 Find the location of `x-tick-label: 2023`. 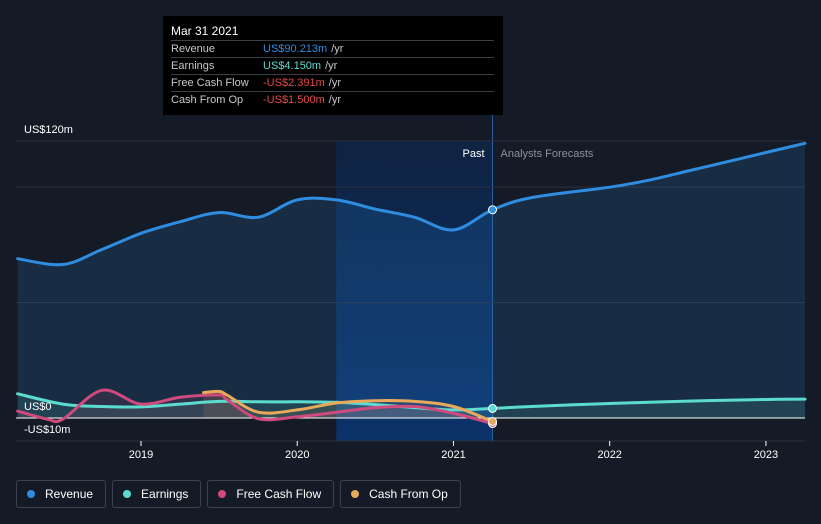

x-tick-label: 2023 is located at coordinates (766, 455).